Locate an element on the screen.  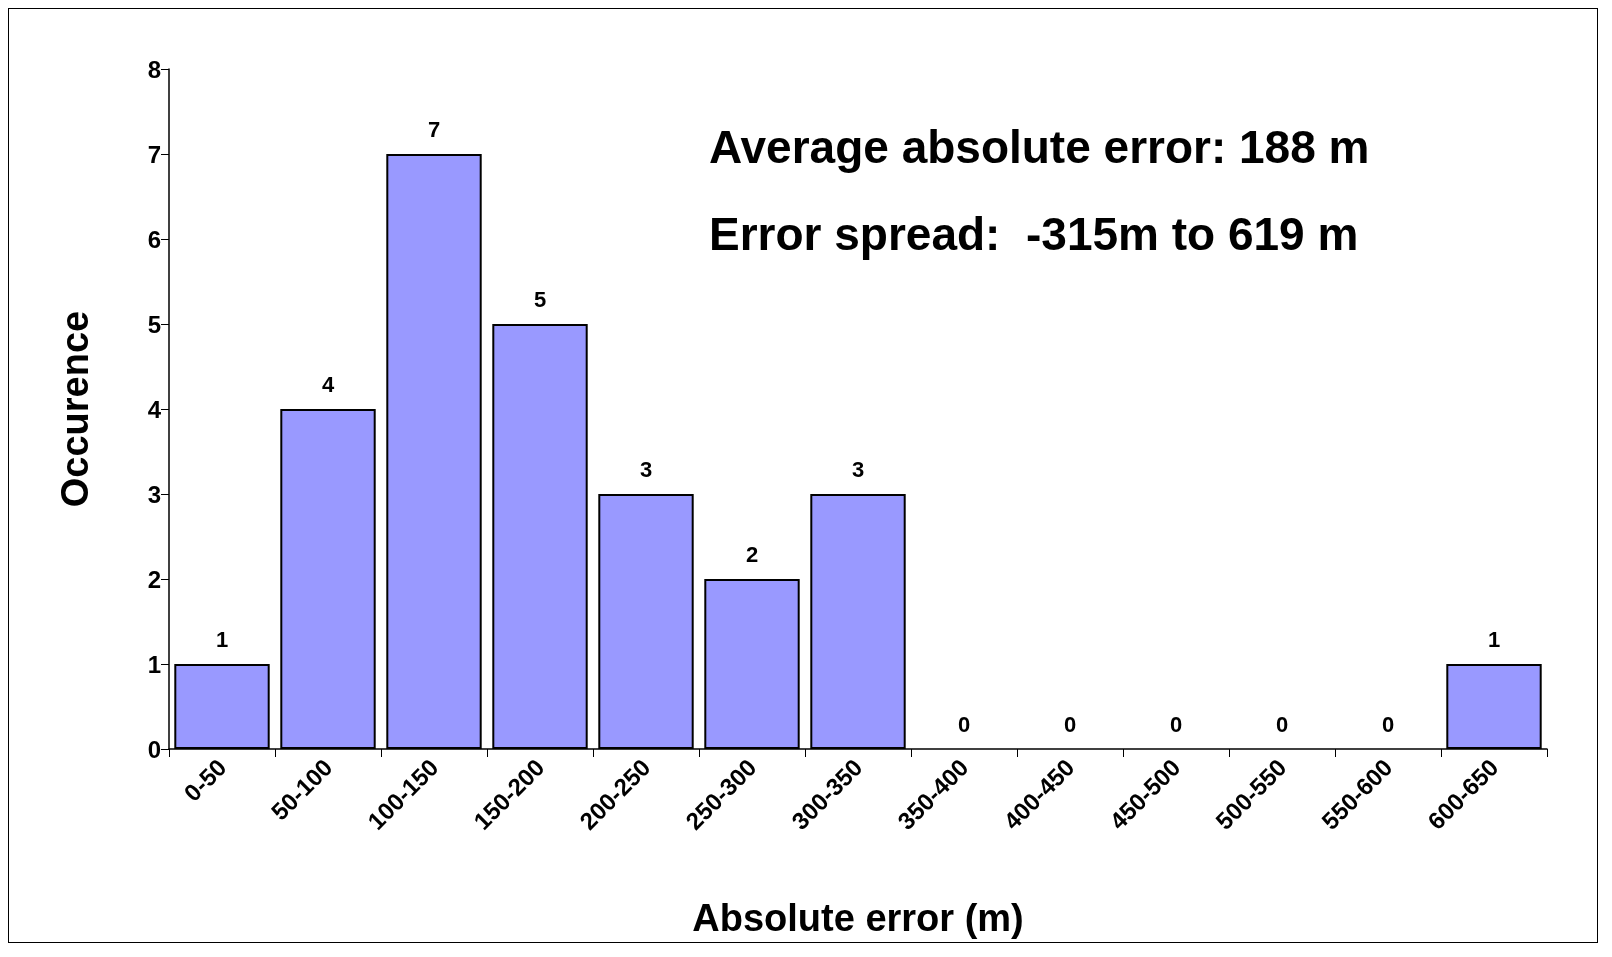
data-label: 4 is located at coordinates (328, 384).